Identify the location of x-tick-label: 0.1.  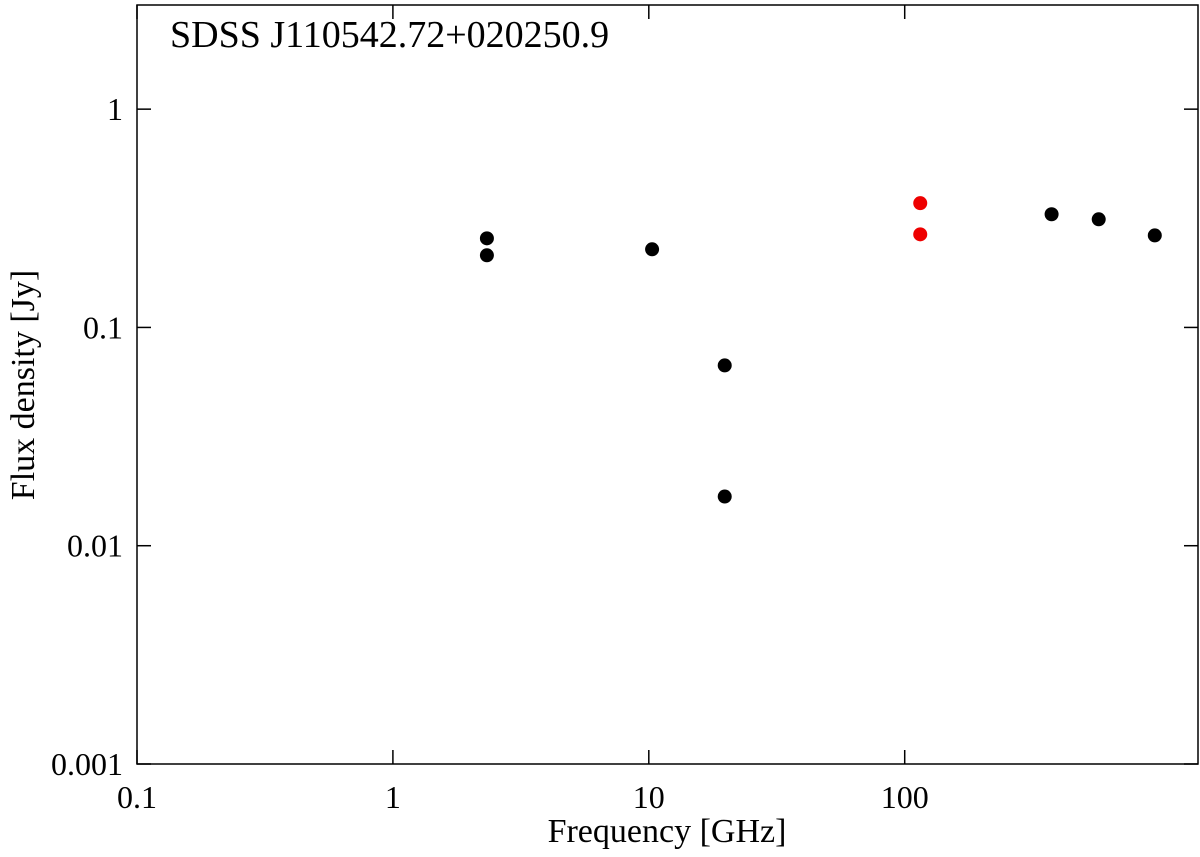
(137, 797).